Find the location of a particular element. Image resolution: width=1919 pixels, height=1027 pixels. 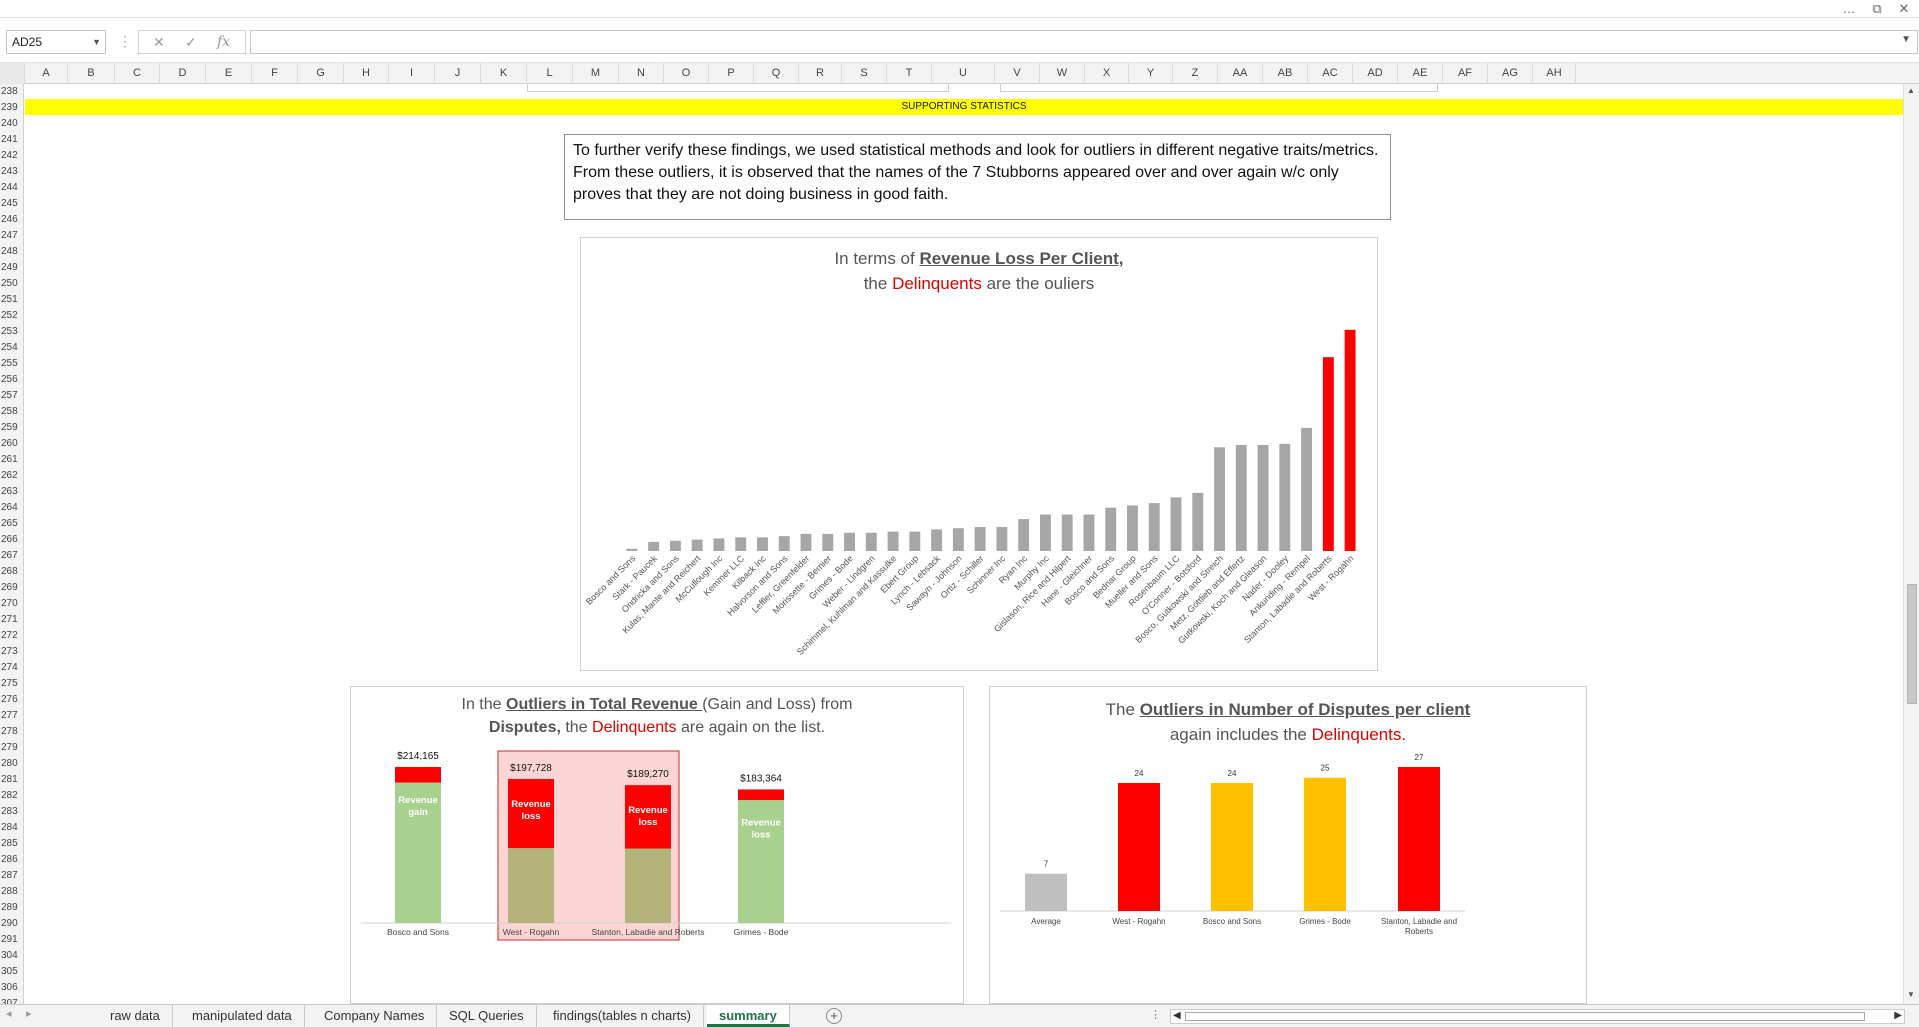

row-header: 282 is located at coordinates (12, 796).